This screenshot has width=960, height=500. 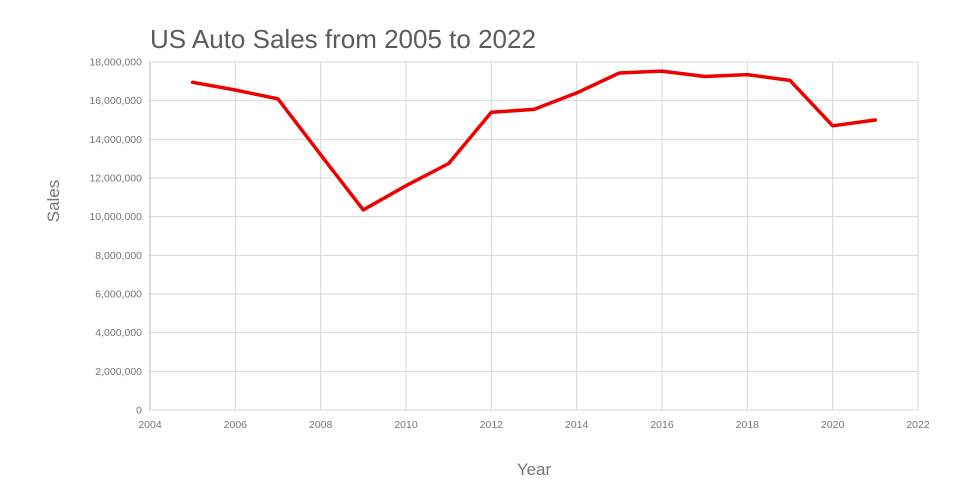 What do you see at coordinates (236, 425) in the screenshot?
I see `x-tick-label: 2006` at bounding box center [236, 425].